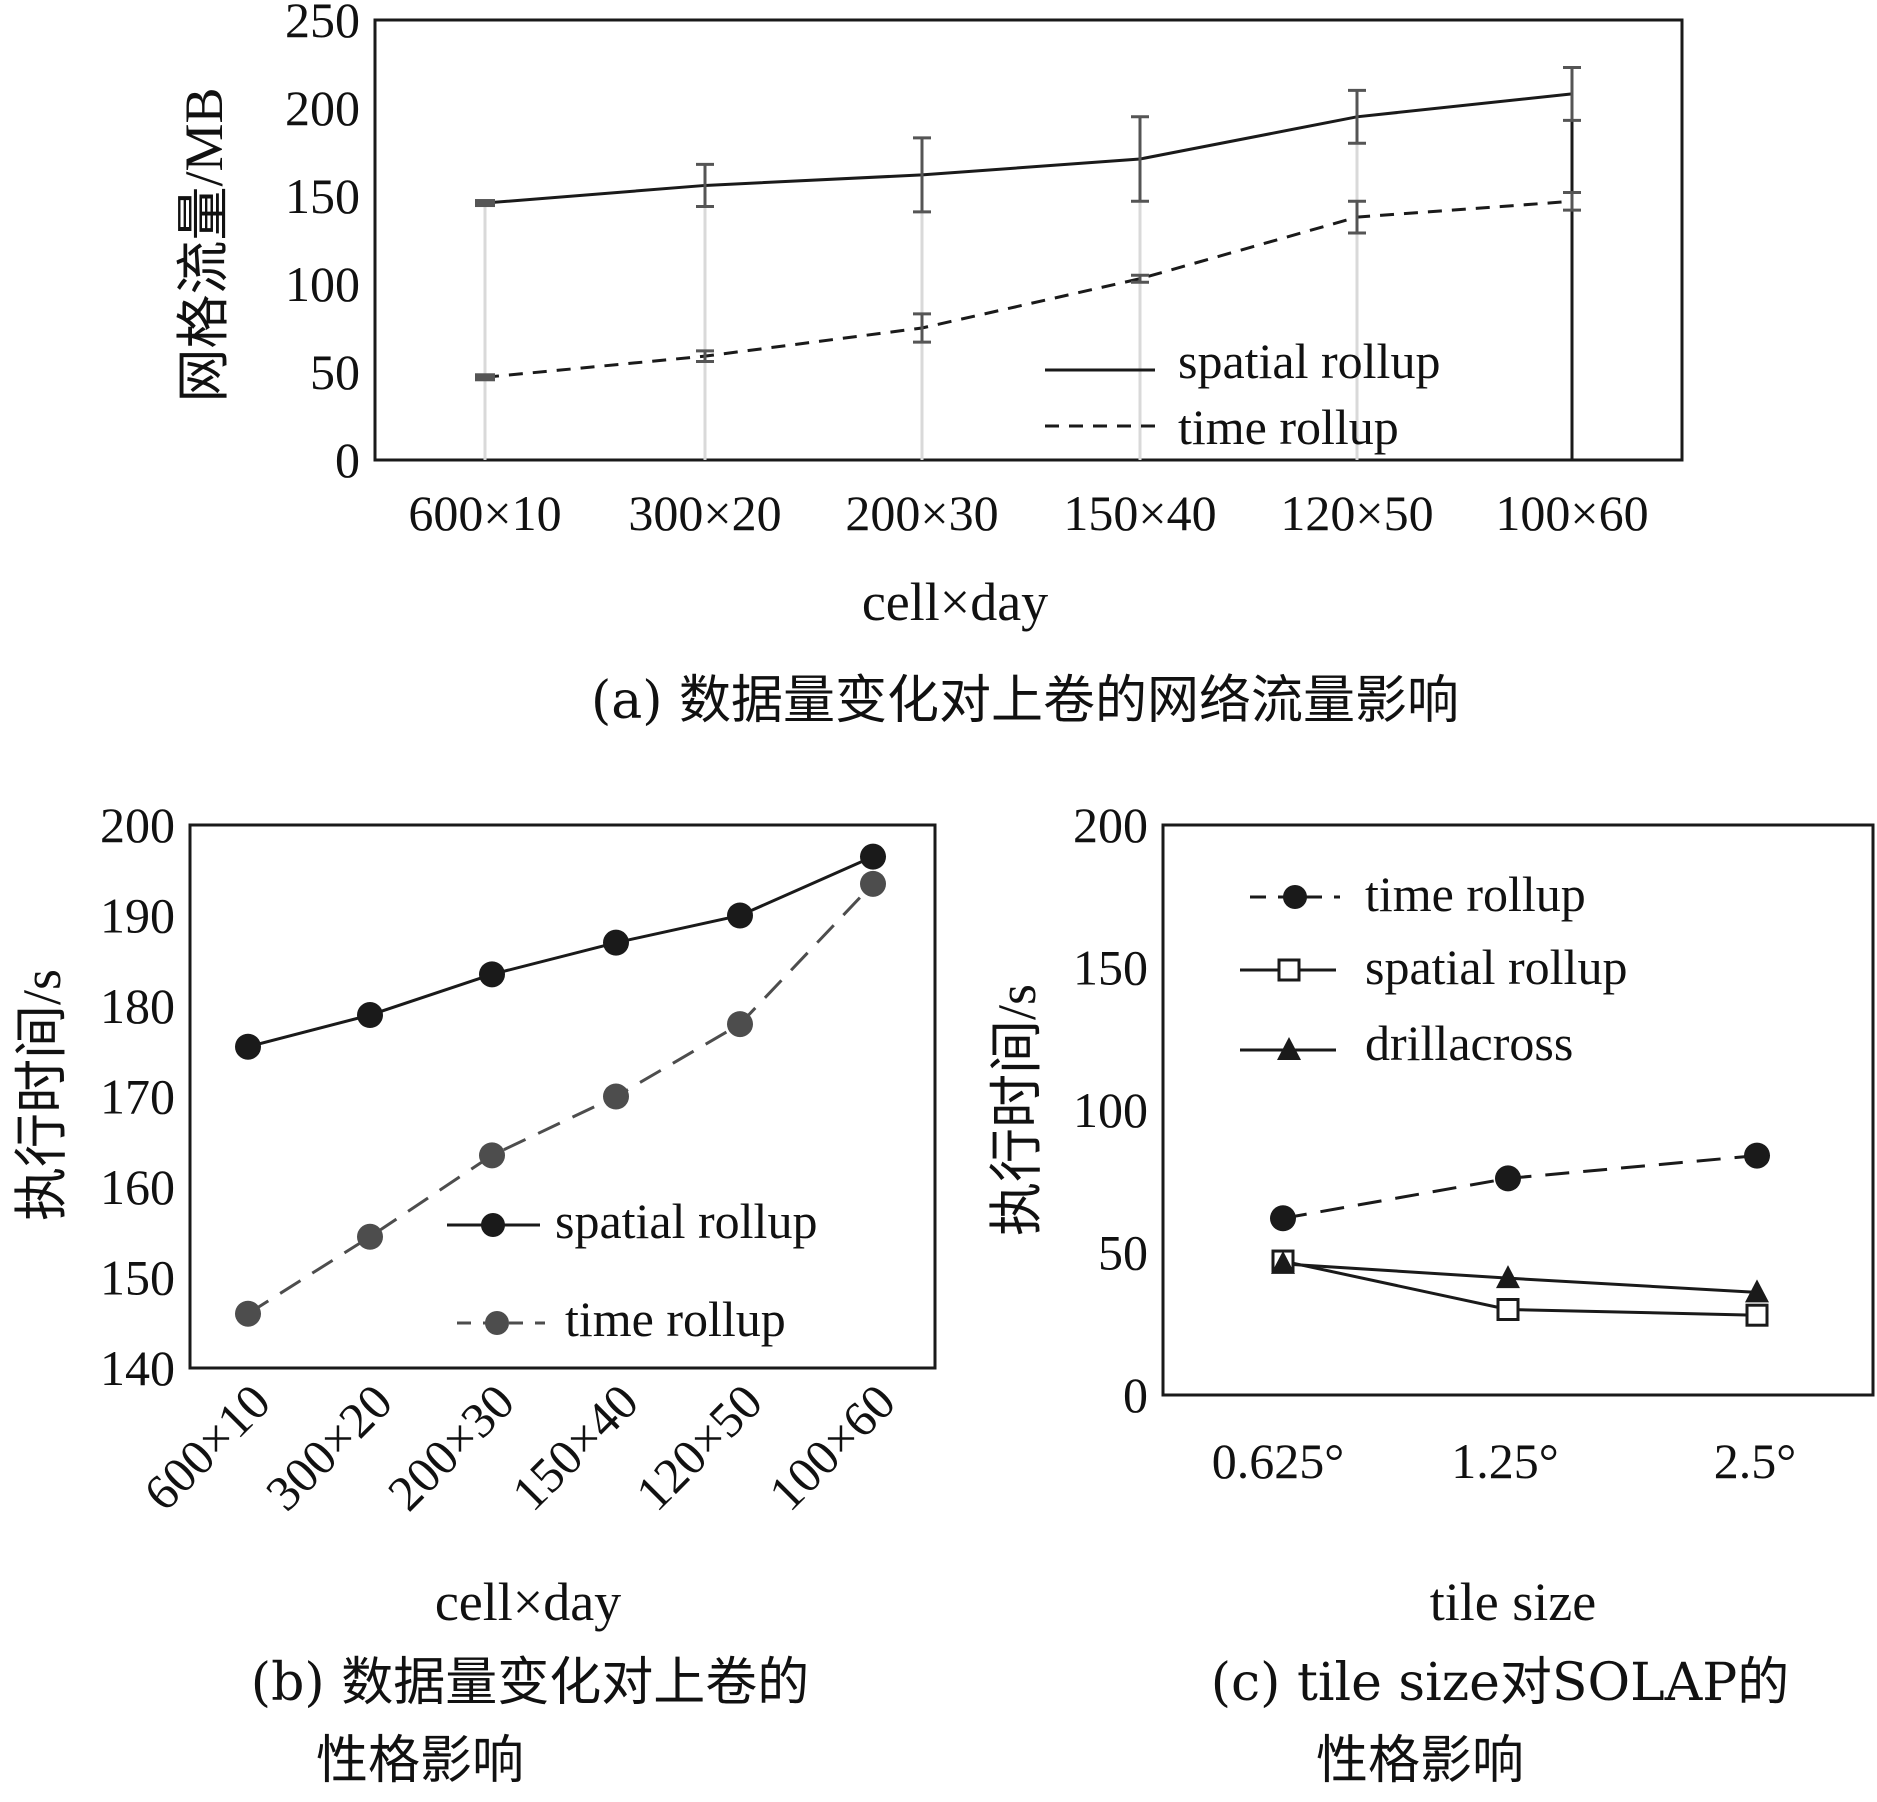  Describe the element at coordinates (1513, 1602) in the screenshot. I see `chart-c-x-axis-label: tile size` at that location.